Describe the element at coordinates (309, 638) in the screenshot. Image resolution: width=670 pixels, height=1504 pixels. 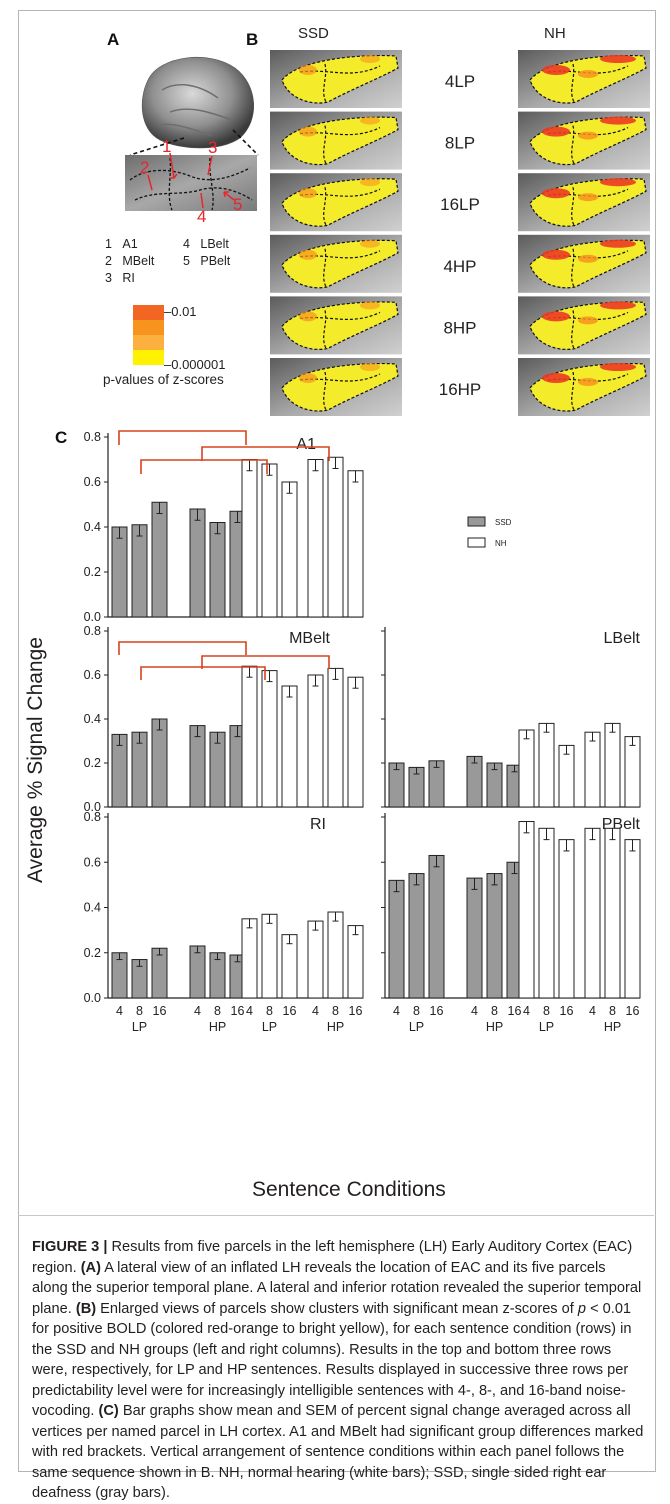
I see `panel-title-mbelt: MBelt` at that location.